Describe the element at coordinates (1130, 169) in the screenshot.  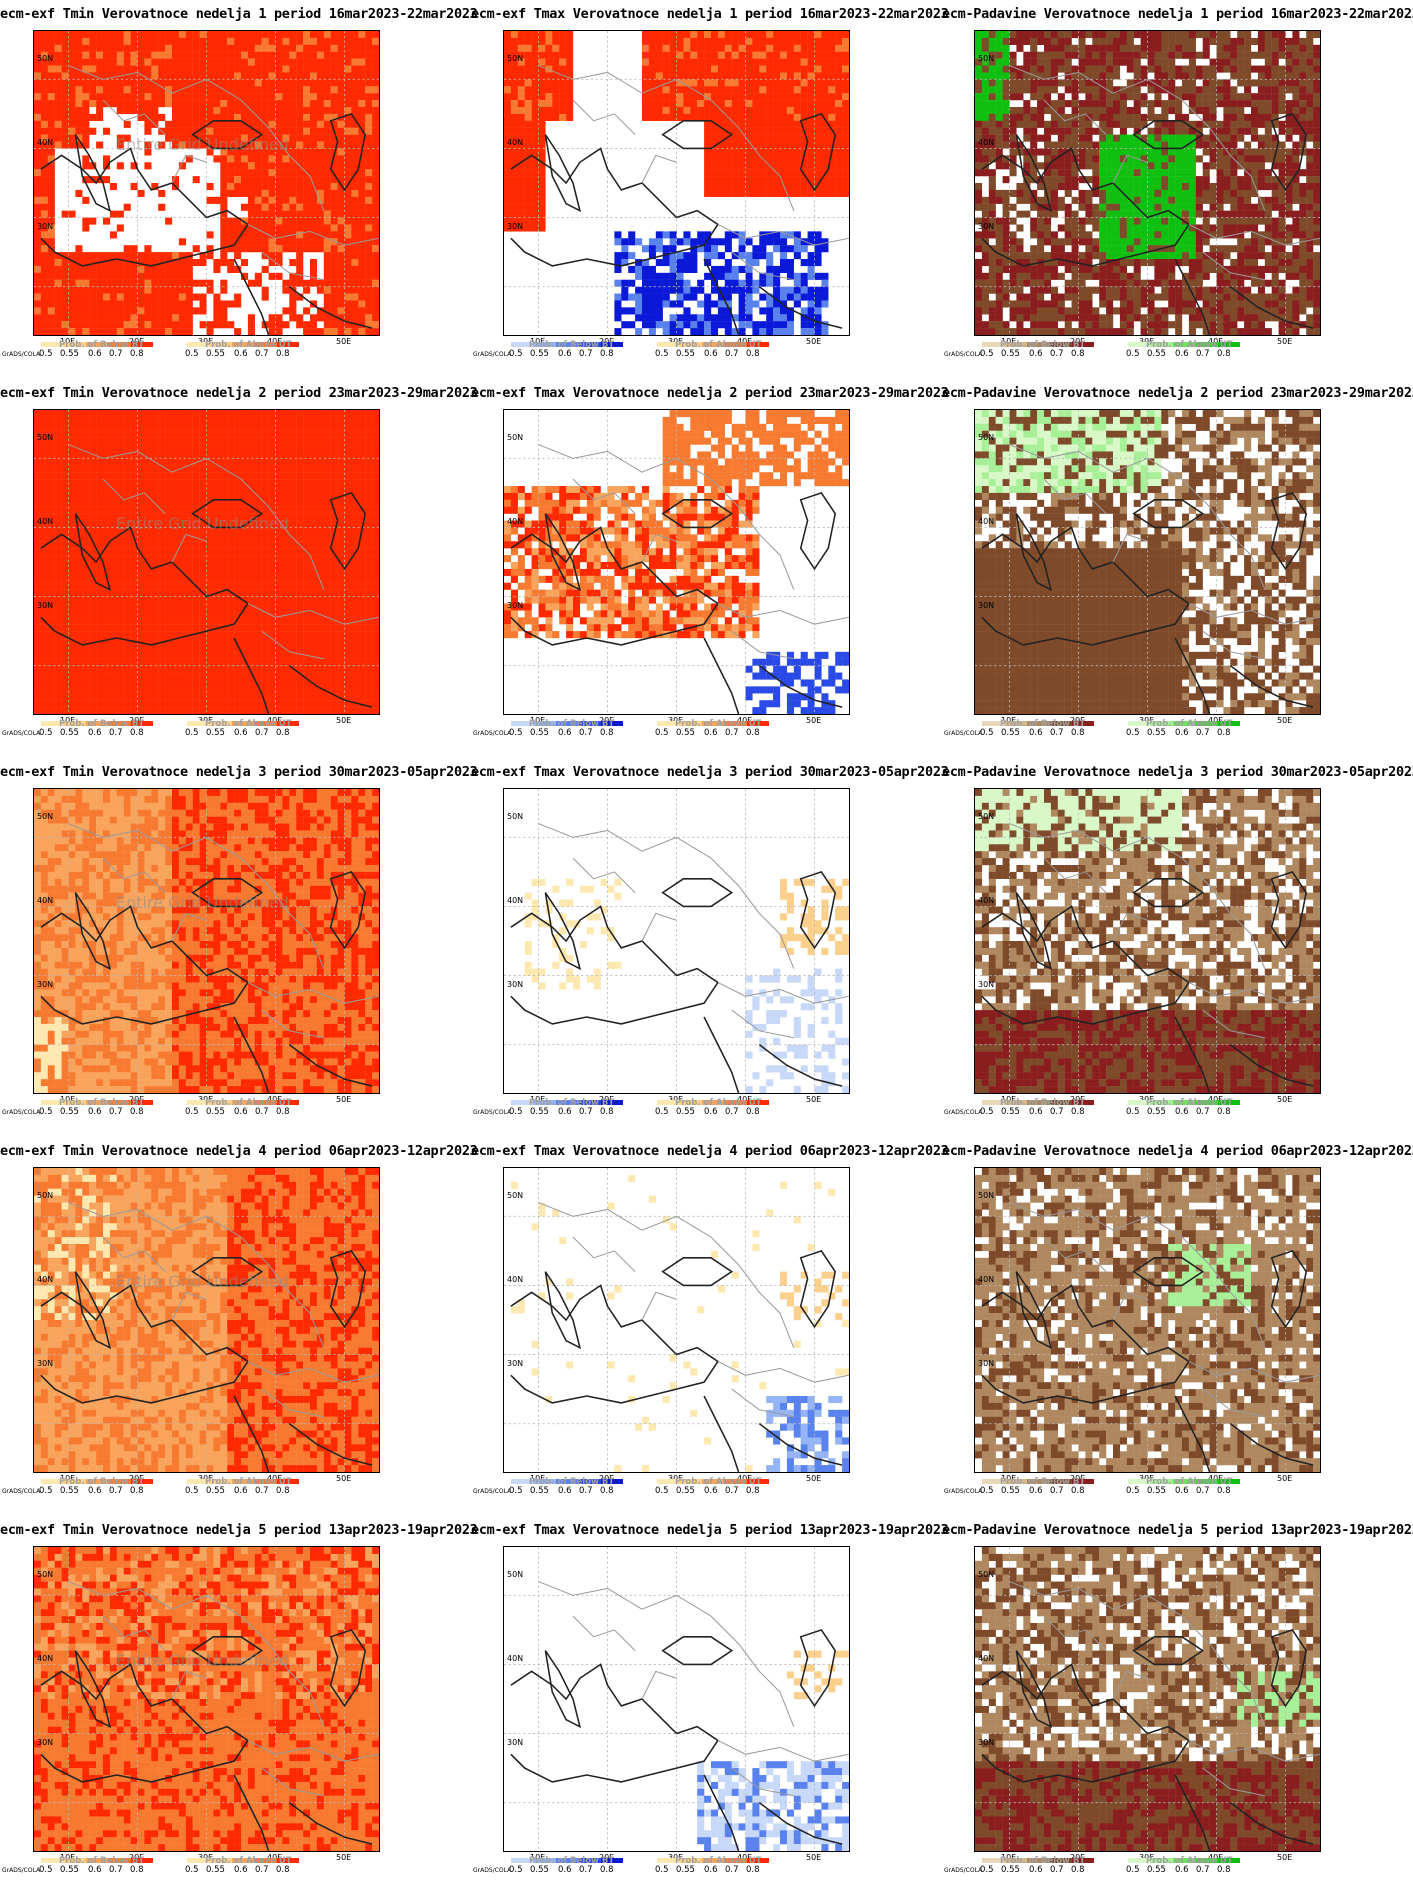
I see `country-border` at that location.